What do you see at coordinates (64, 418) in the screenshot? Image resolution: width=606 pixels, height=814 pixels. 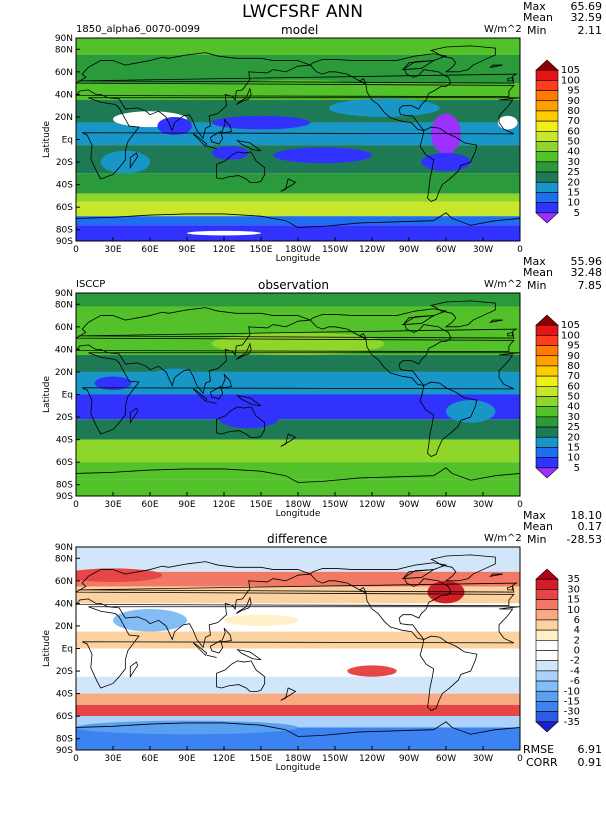 I see `y-tick-label: 20S` at bounding box center [64, 418].